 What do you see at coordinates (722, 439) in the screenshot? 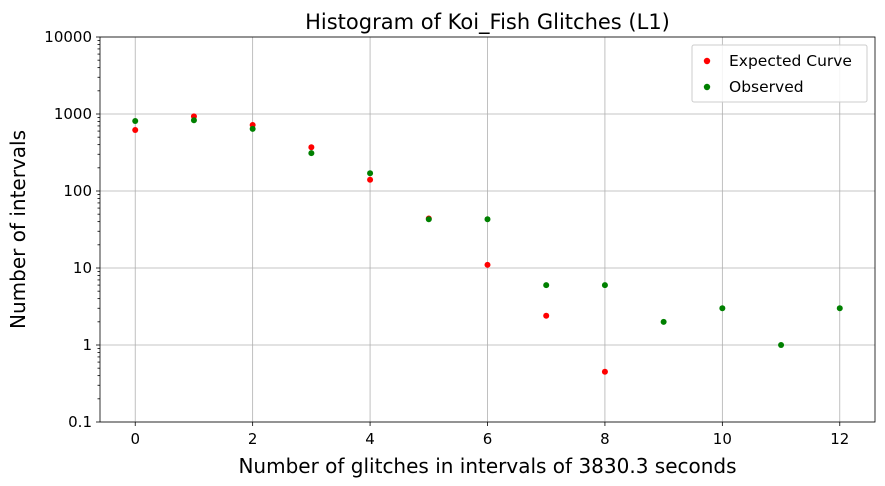
I see `x-tick-label: 10` at bounding box center [722, 439].